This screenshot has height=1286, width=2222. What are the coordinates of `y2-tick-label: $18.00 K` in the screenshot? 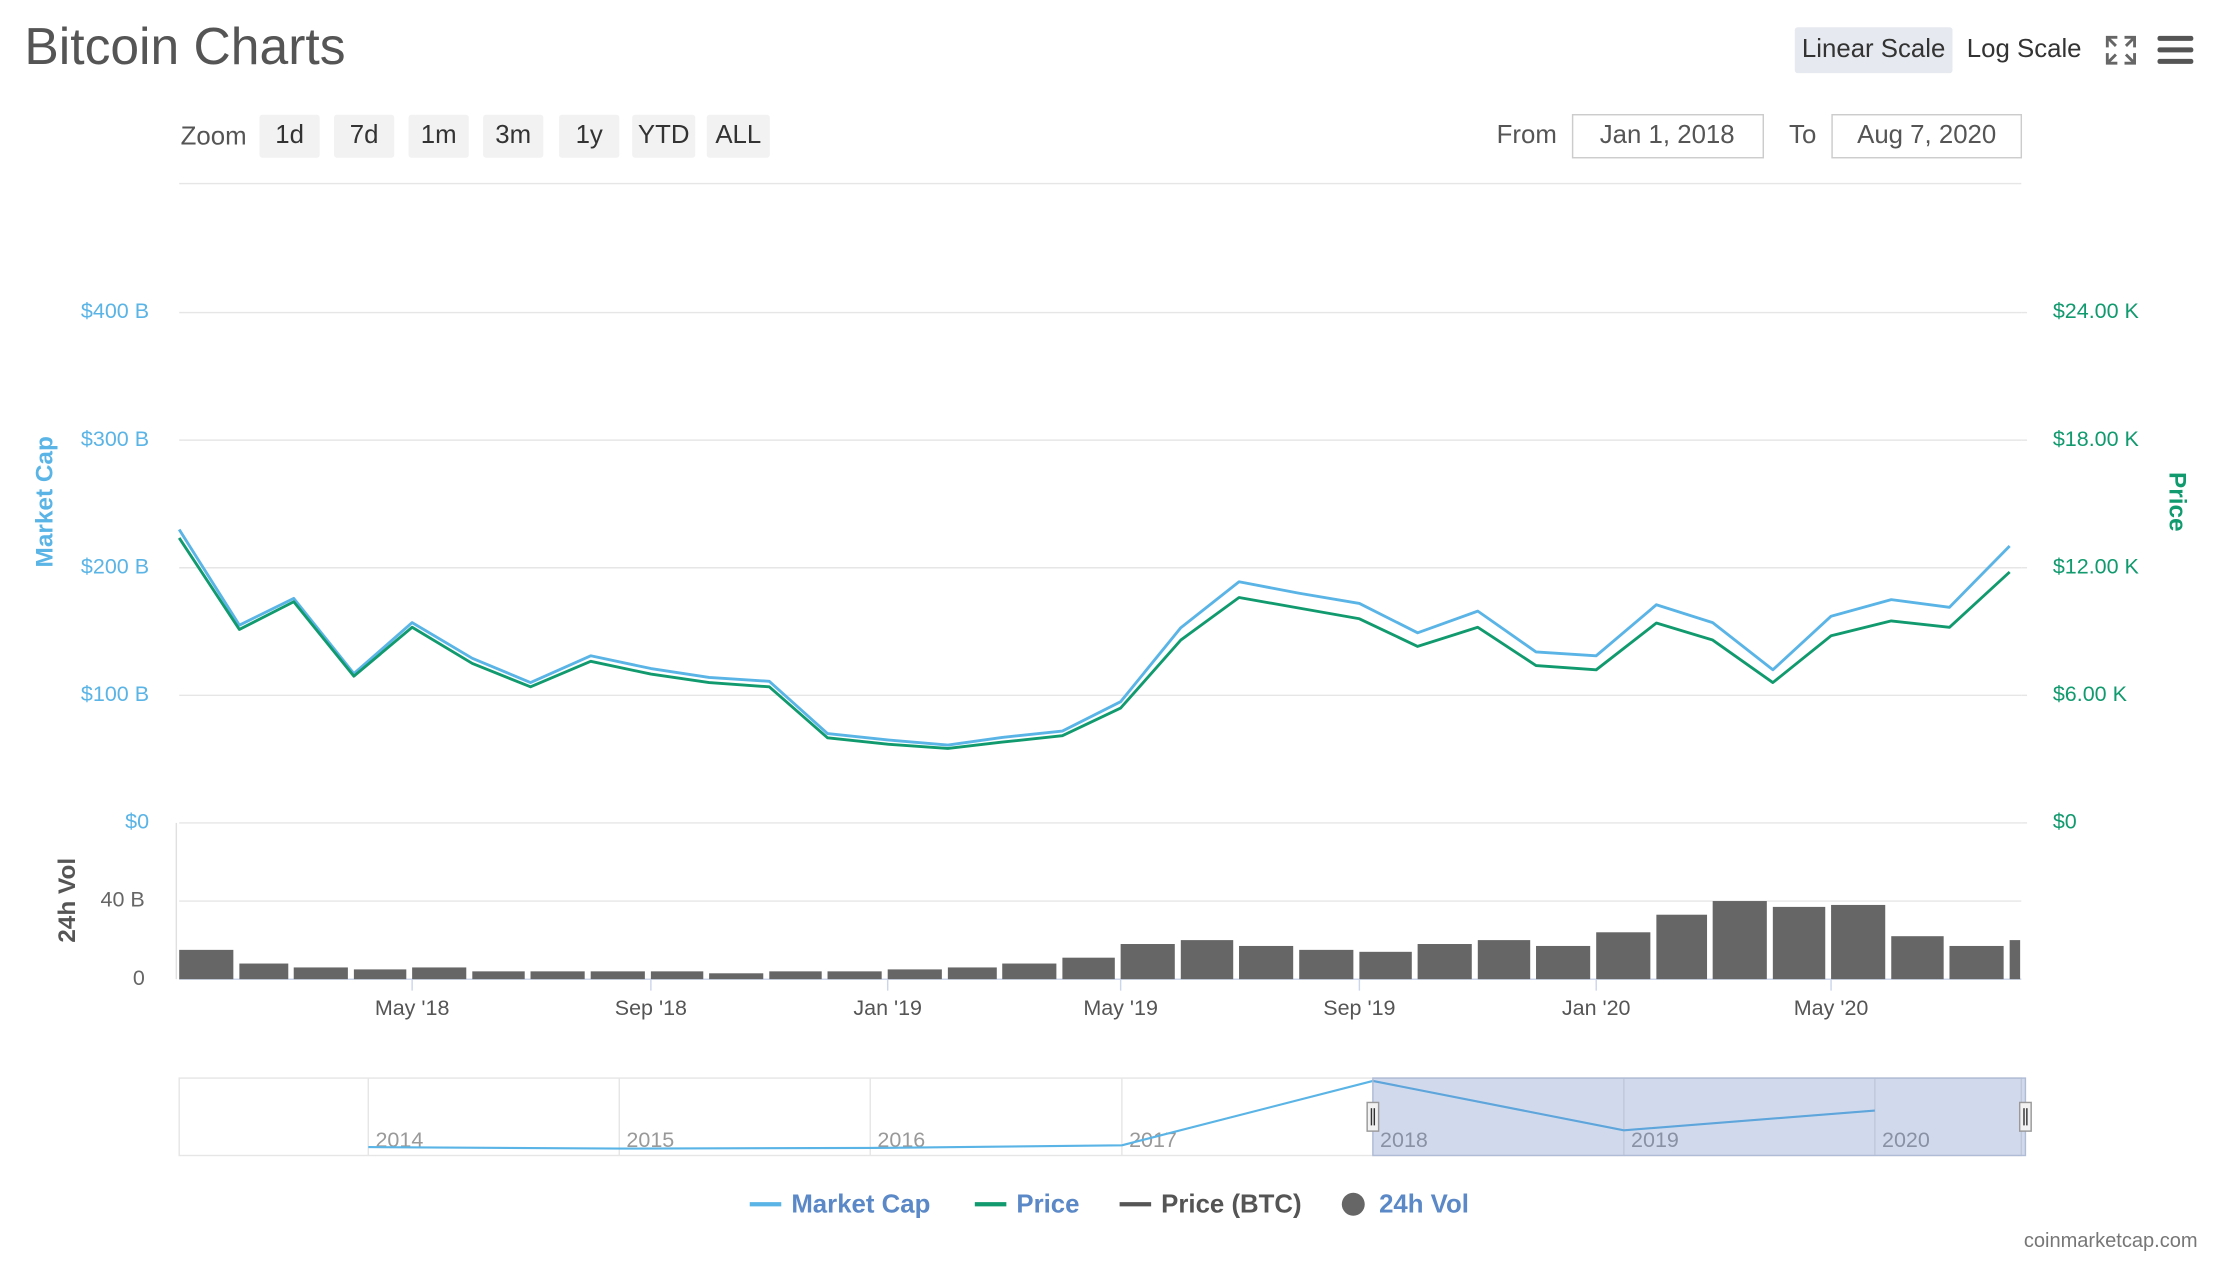 It's located at (2096, 439).